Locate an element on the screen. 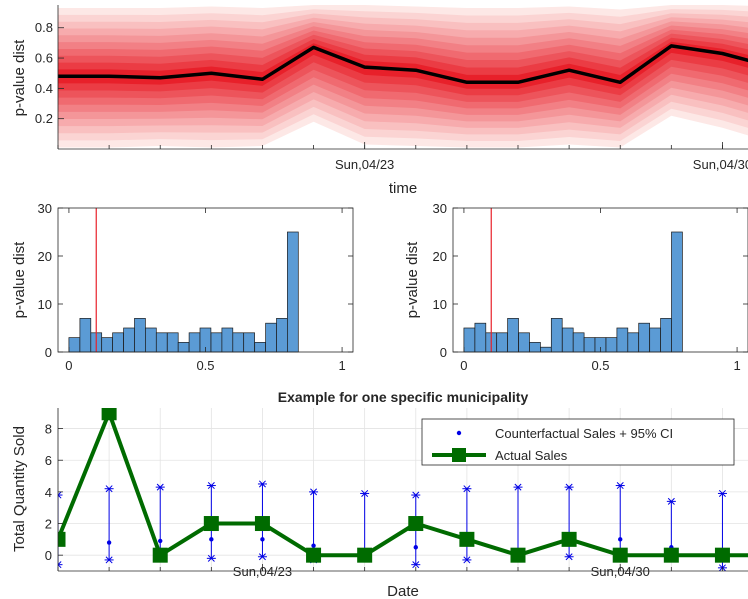 This screenshot has width=748, height=599. histogram-right-y-tick-label: 10 is located at coordinates (440, 304).